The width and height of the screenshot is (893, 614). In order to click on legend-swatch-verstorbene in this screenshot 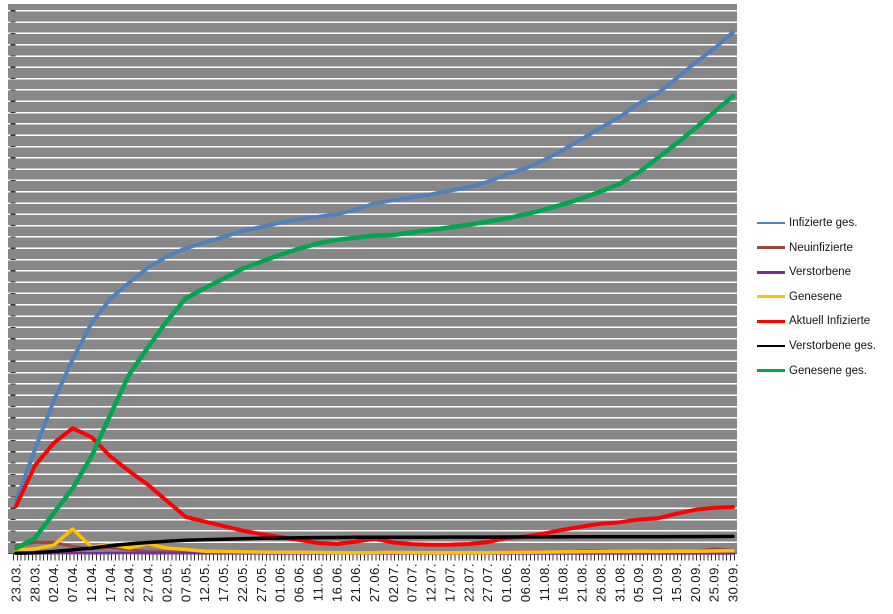, I will do `click(771, 272)`.